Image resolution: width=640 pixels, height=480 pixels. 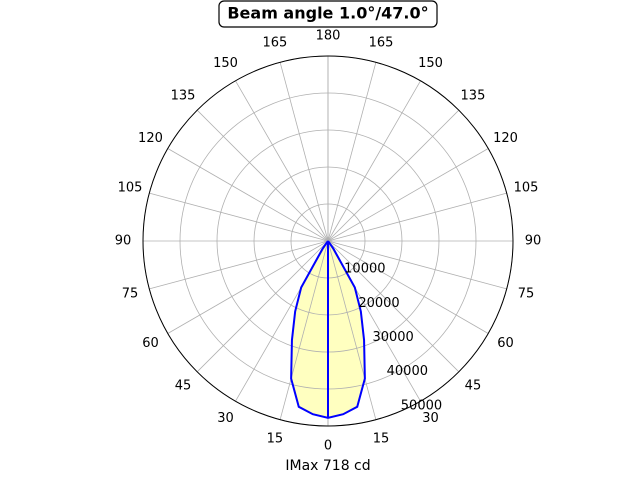 I want to click on x-axis-label: IMax 718 cd, so click(x=327, y=466).